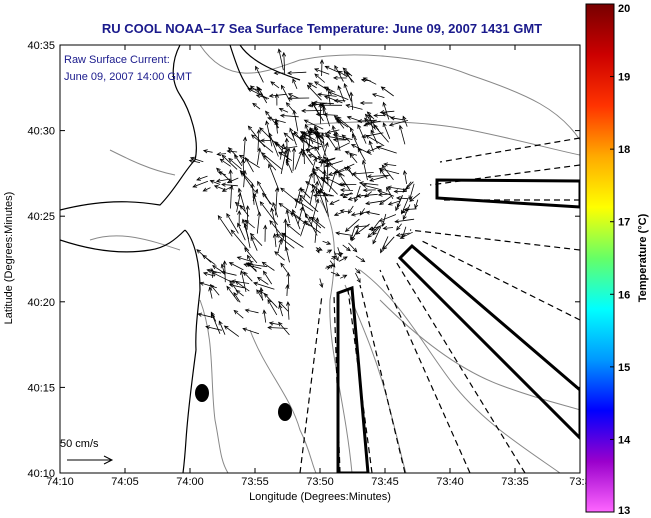 The height and width of the screenshot is (518, 651). Describe the element at coordinates (189, 411) in the screenshot. I see `coastline-new-jersey` at that location.